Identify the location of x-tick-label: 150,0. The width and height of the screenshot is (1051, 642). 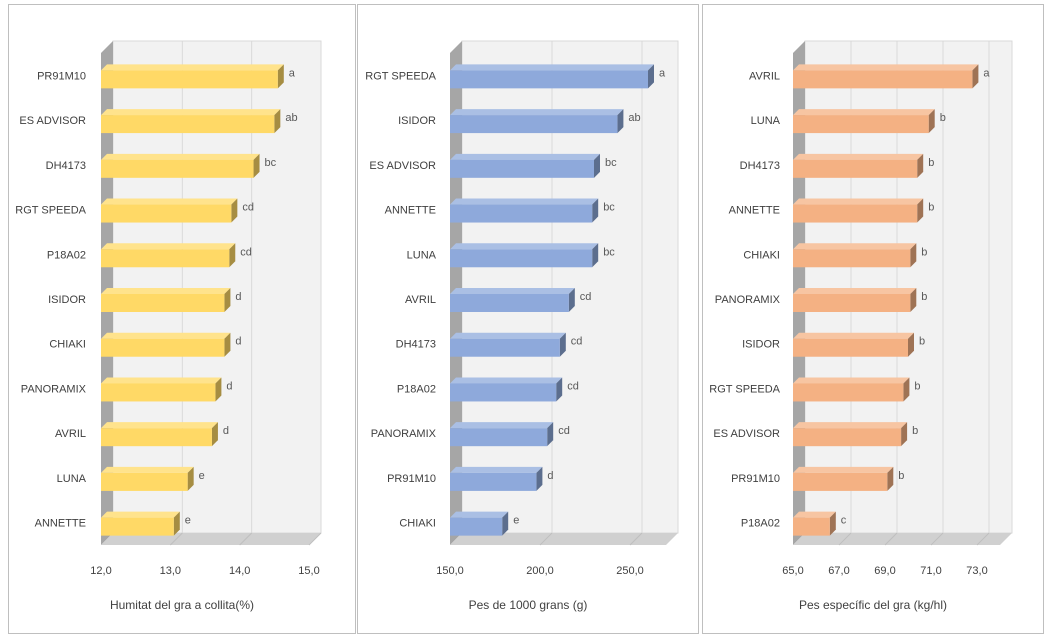
(450, 571).